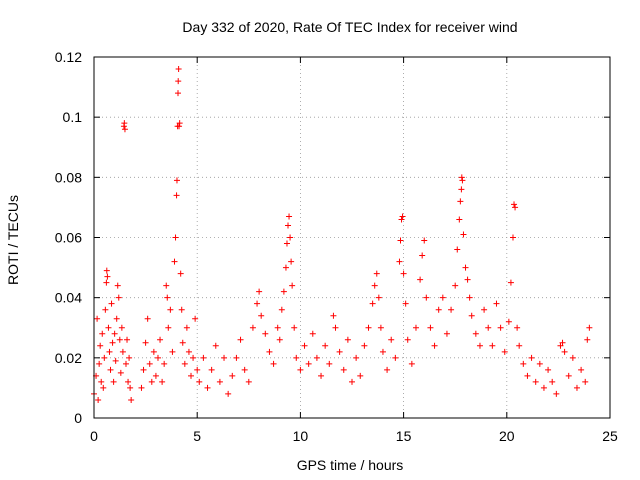 This screenshot has height=480, width=640. What do you see at coordinates (68, 298) in the screenshot?
I see `y-tick-label: 0.04` at bounding box center [68, 298].